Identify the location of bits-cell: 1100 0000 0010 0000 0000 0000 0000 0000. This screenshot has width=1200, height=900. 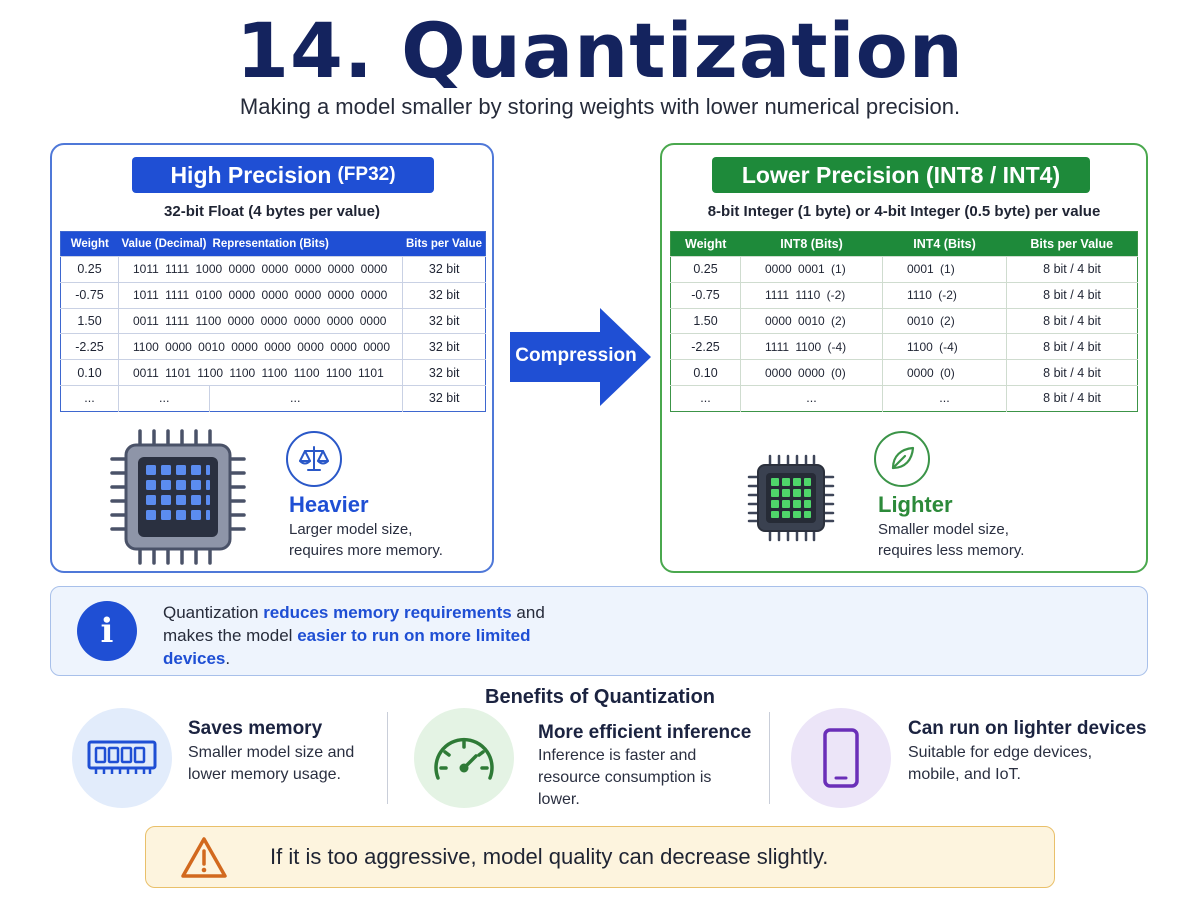
(260, 346).